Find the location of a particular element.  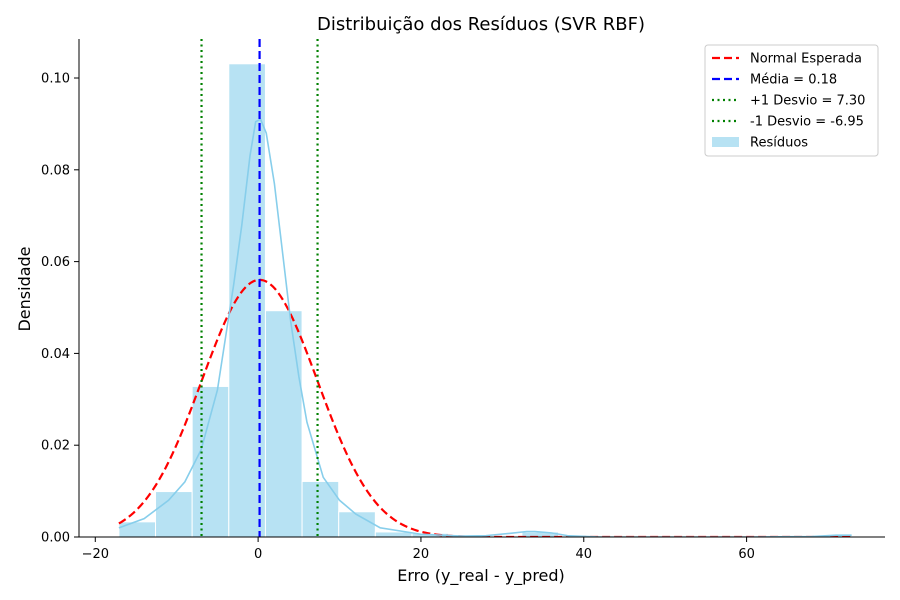

x-tick-label: 60 is located at coordinates (746, 554).